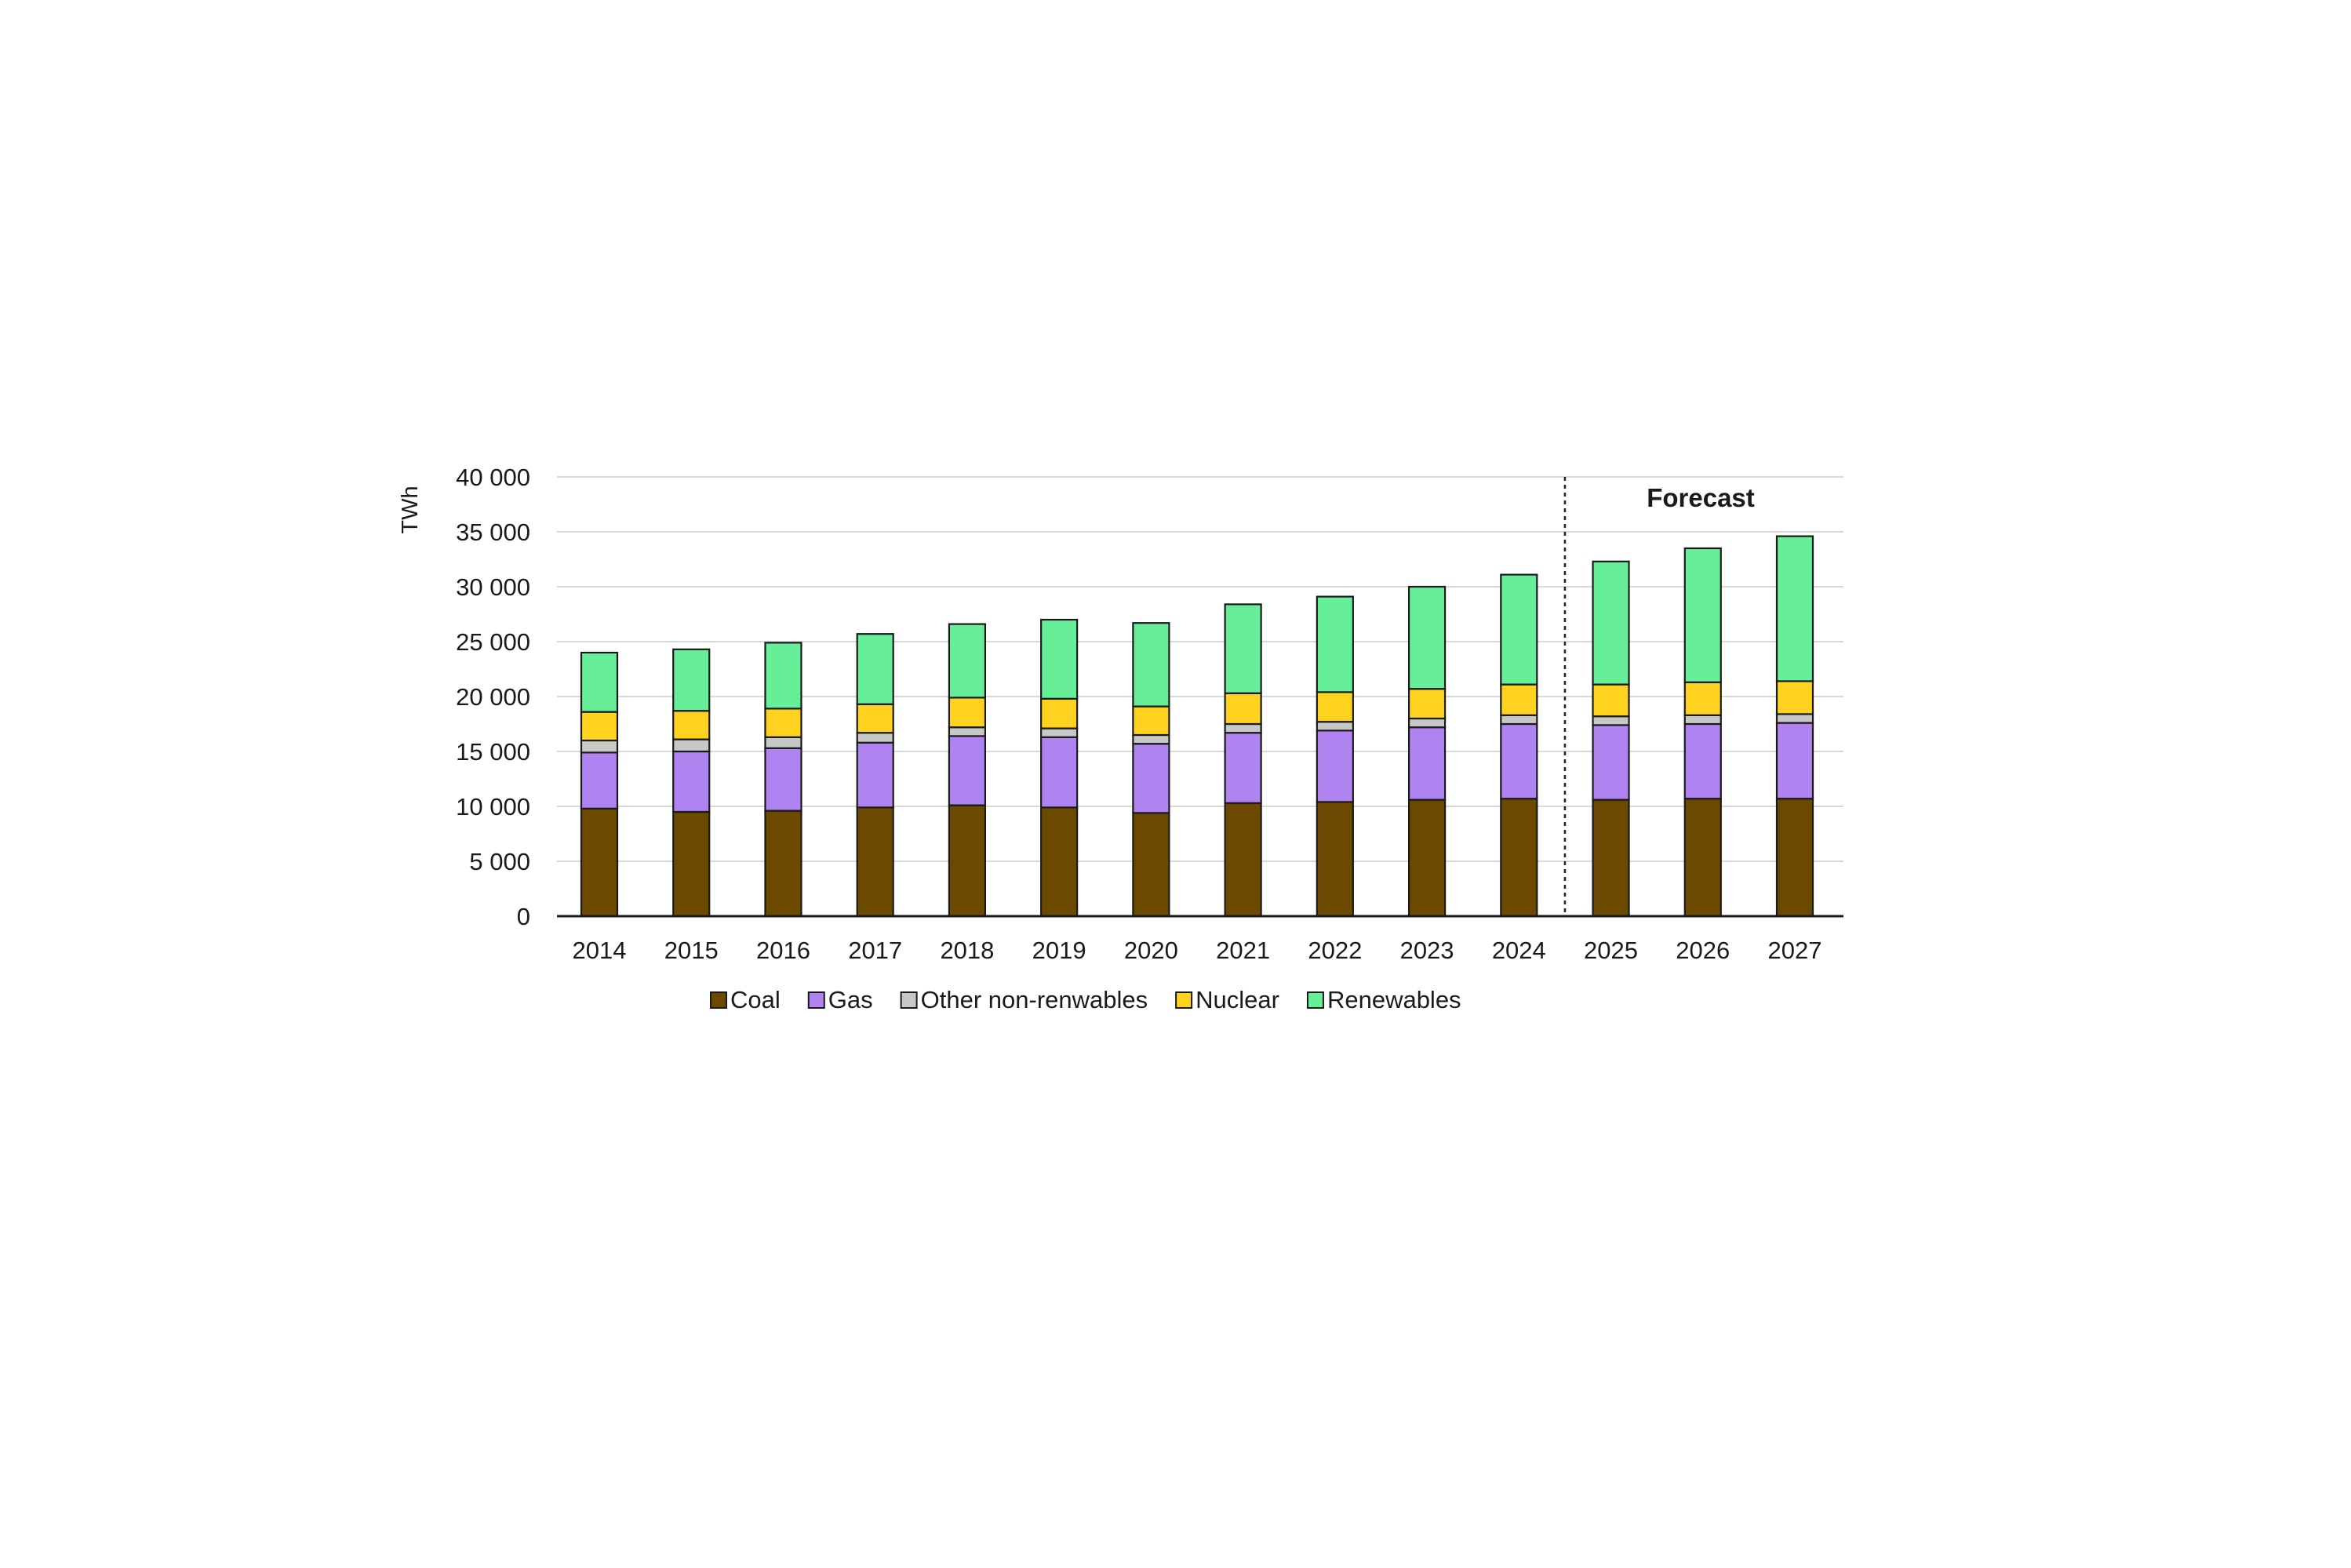  I want to click on x-tick-label: 2025, so click(1611, 950).